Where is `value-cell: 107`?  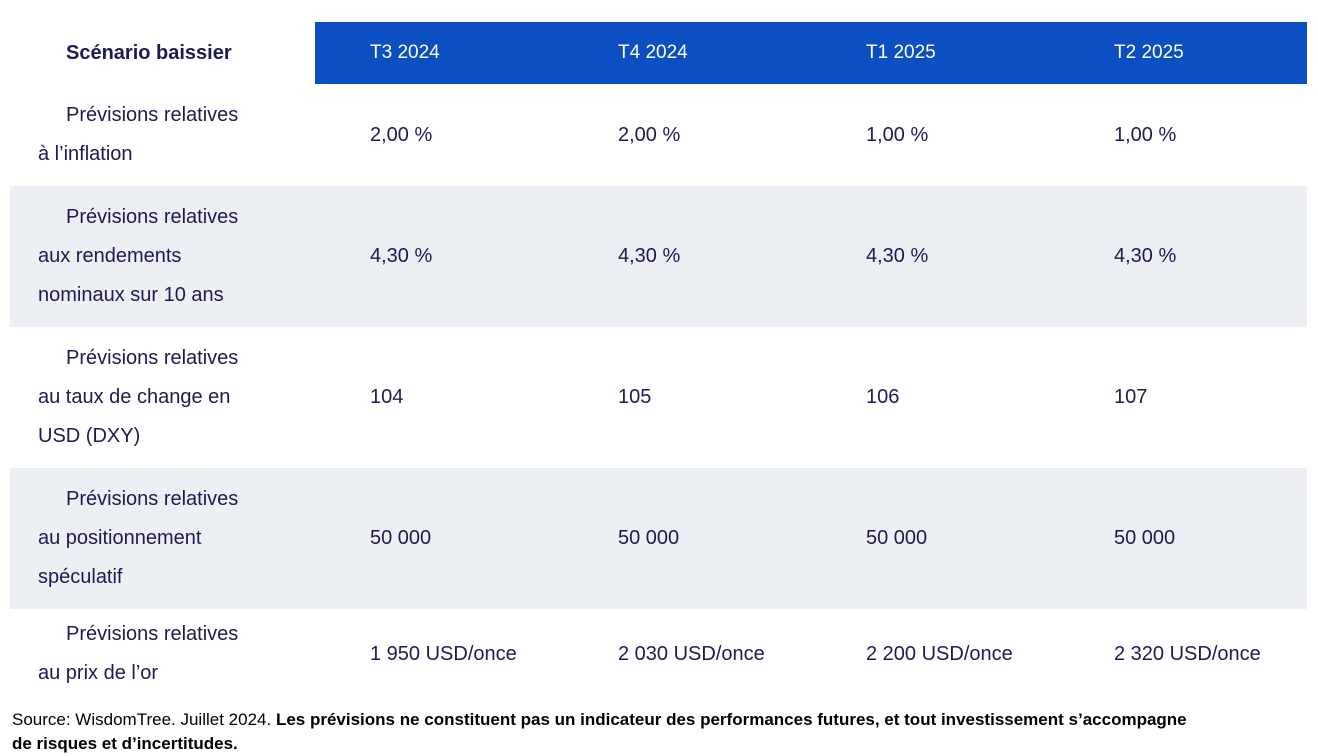
value-cell: 107 is located at coordinates (1131, 397).